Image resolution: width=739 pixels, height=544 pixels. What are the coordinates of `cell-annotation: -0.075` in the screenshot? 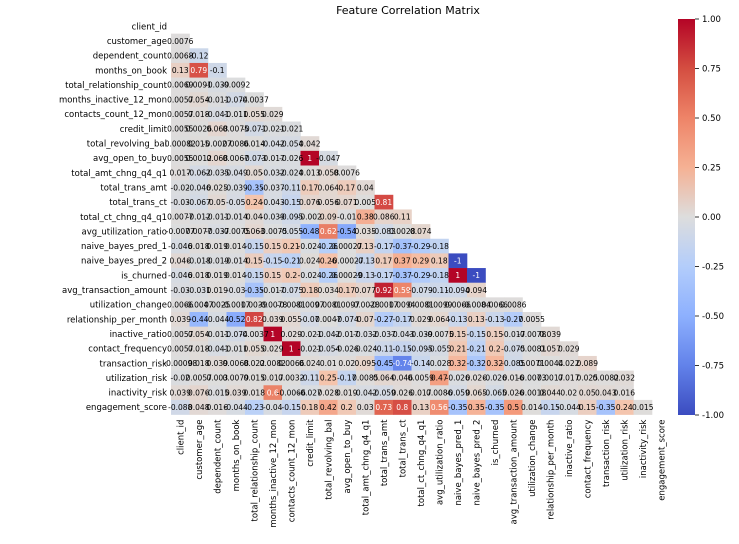 It's located at (513, 348).